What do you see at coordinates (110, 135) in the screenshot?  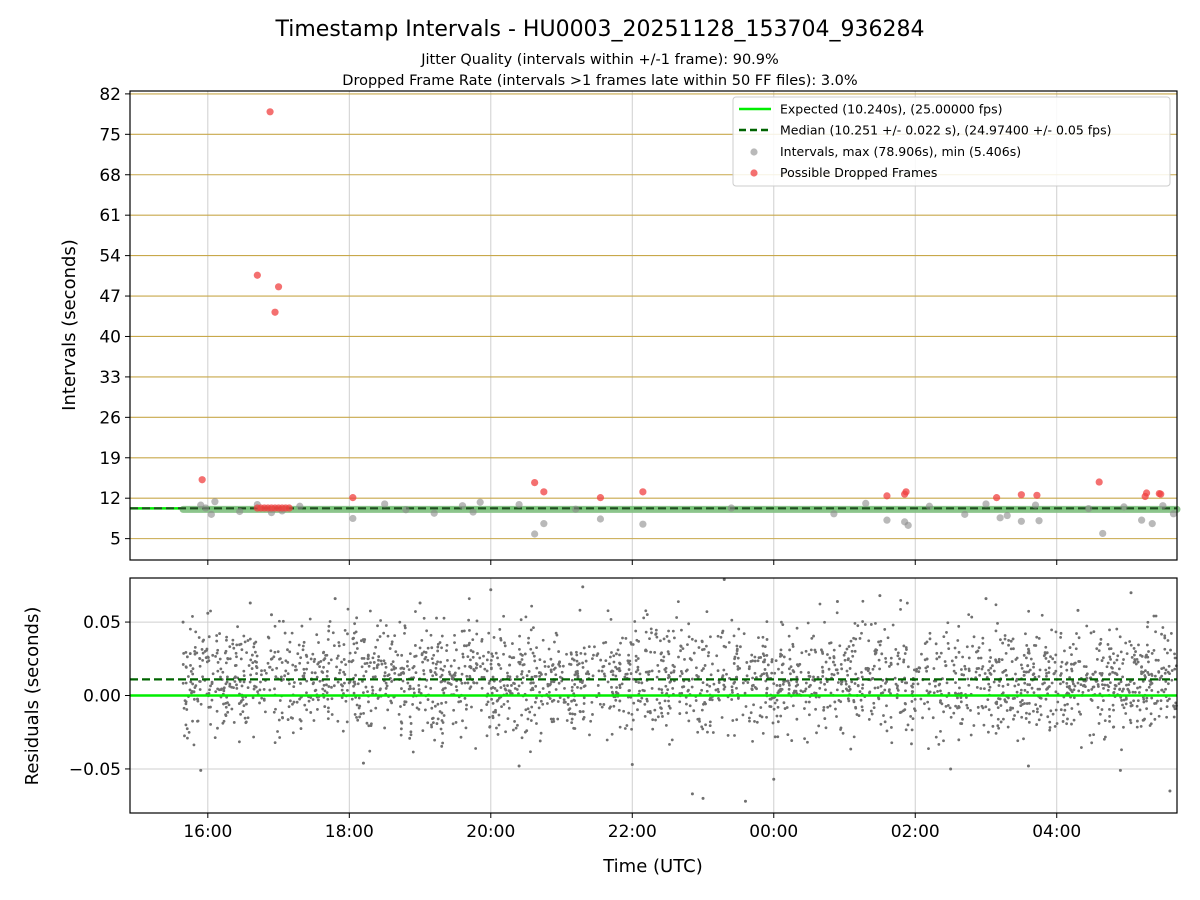 I see `intervals-ytick-label: 75` at bounding box center [110, 135].